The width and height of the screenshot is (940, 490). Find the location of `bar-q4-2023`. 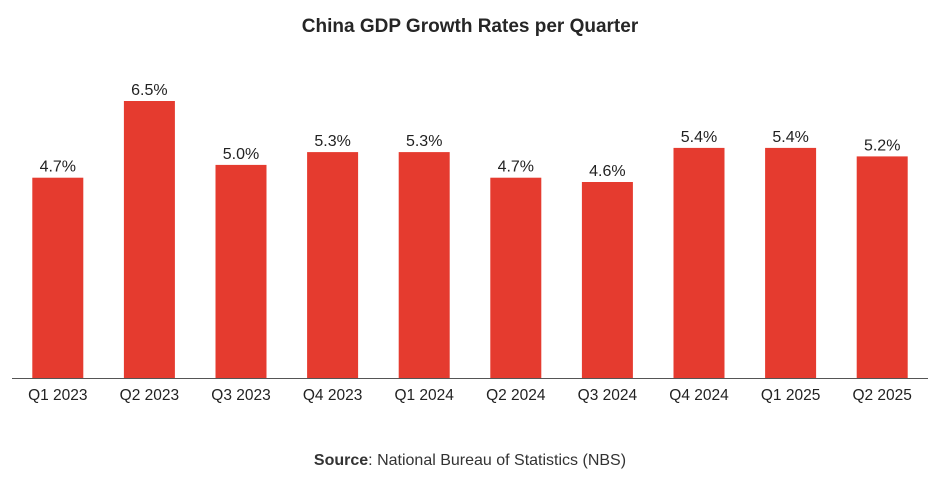

bar-q4-2023 is located at coordinates (333, 265).